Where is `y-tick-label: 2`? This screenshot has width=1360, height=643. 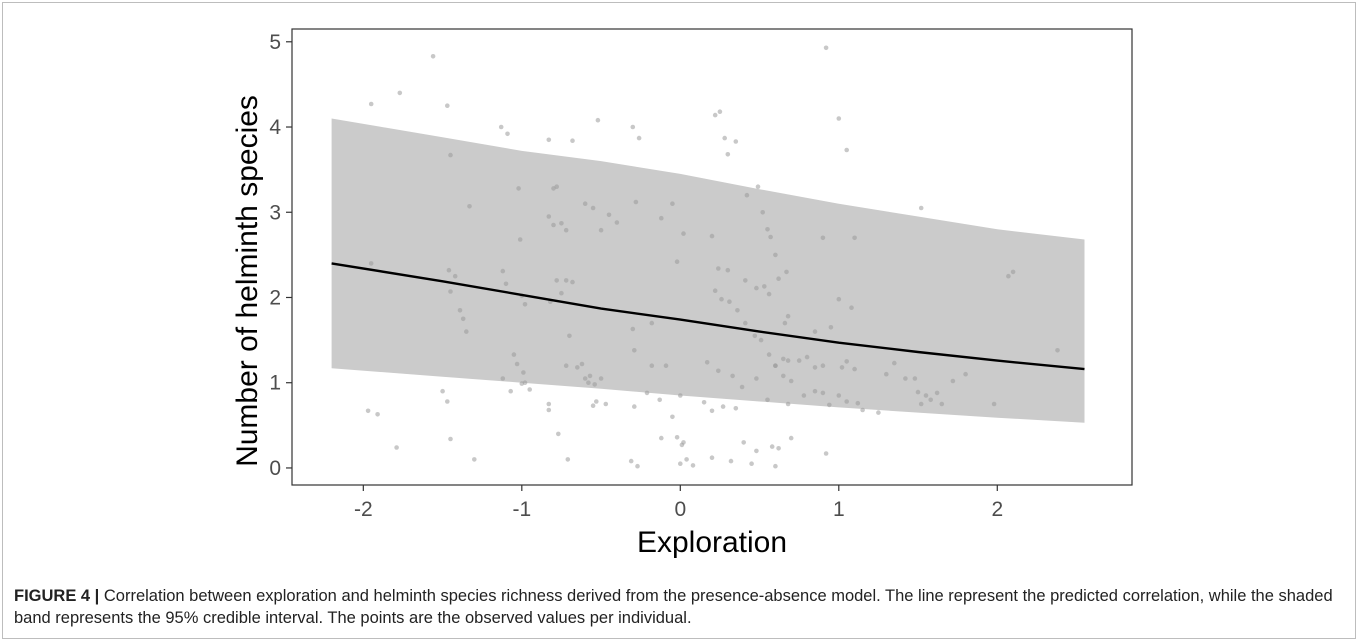 y-tick-label: 2 is located at coordinates (275, 297).